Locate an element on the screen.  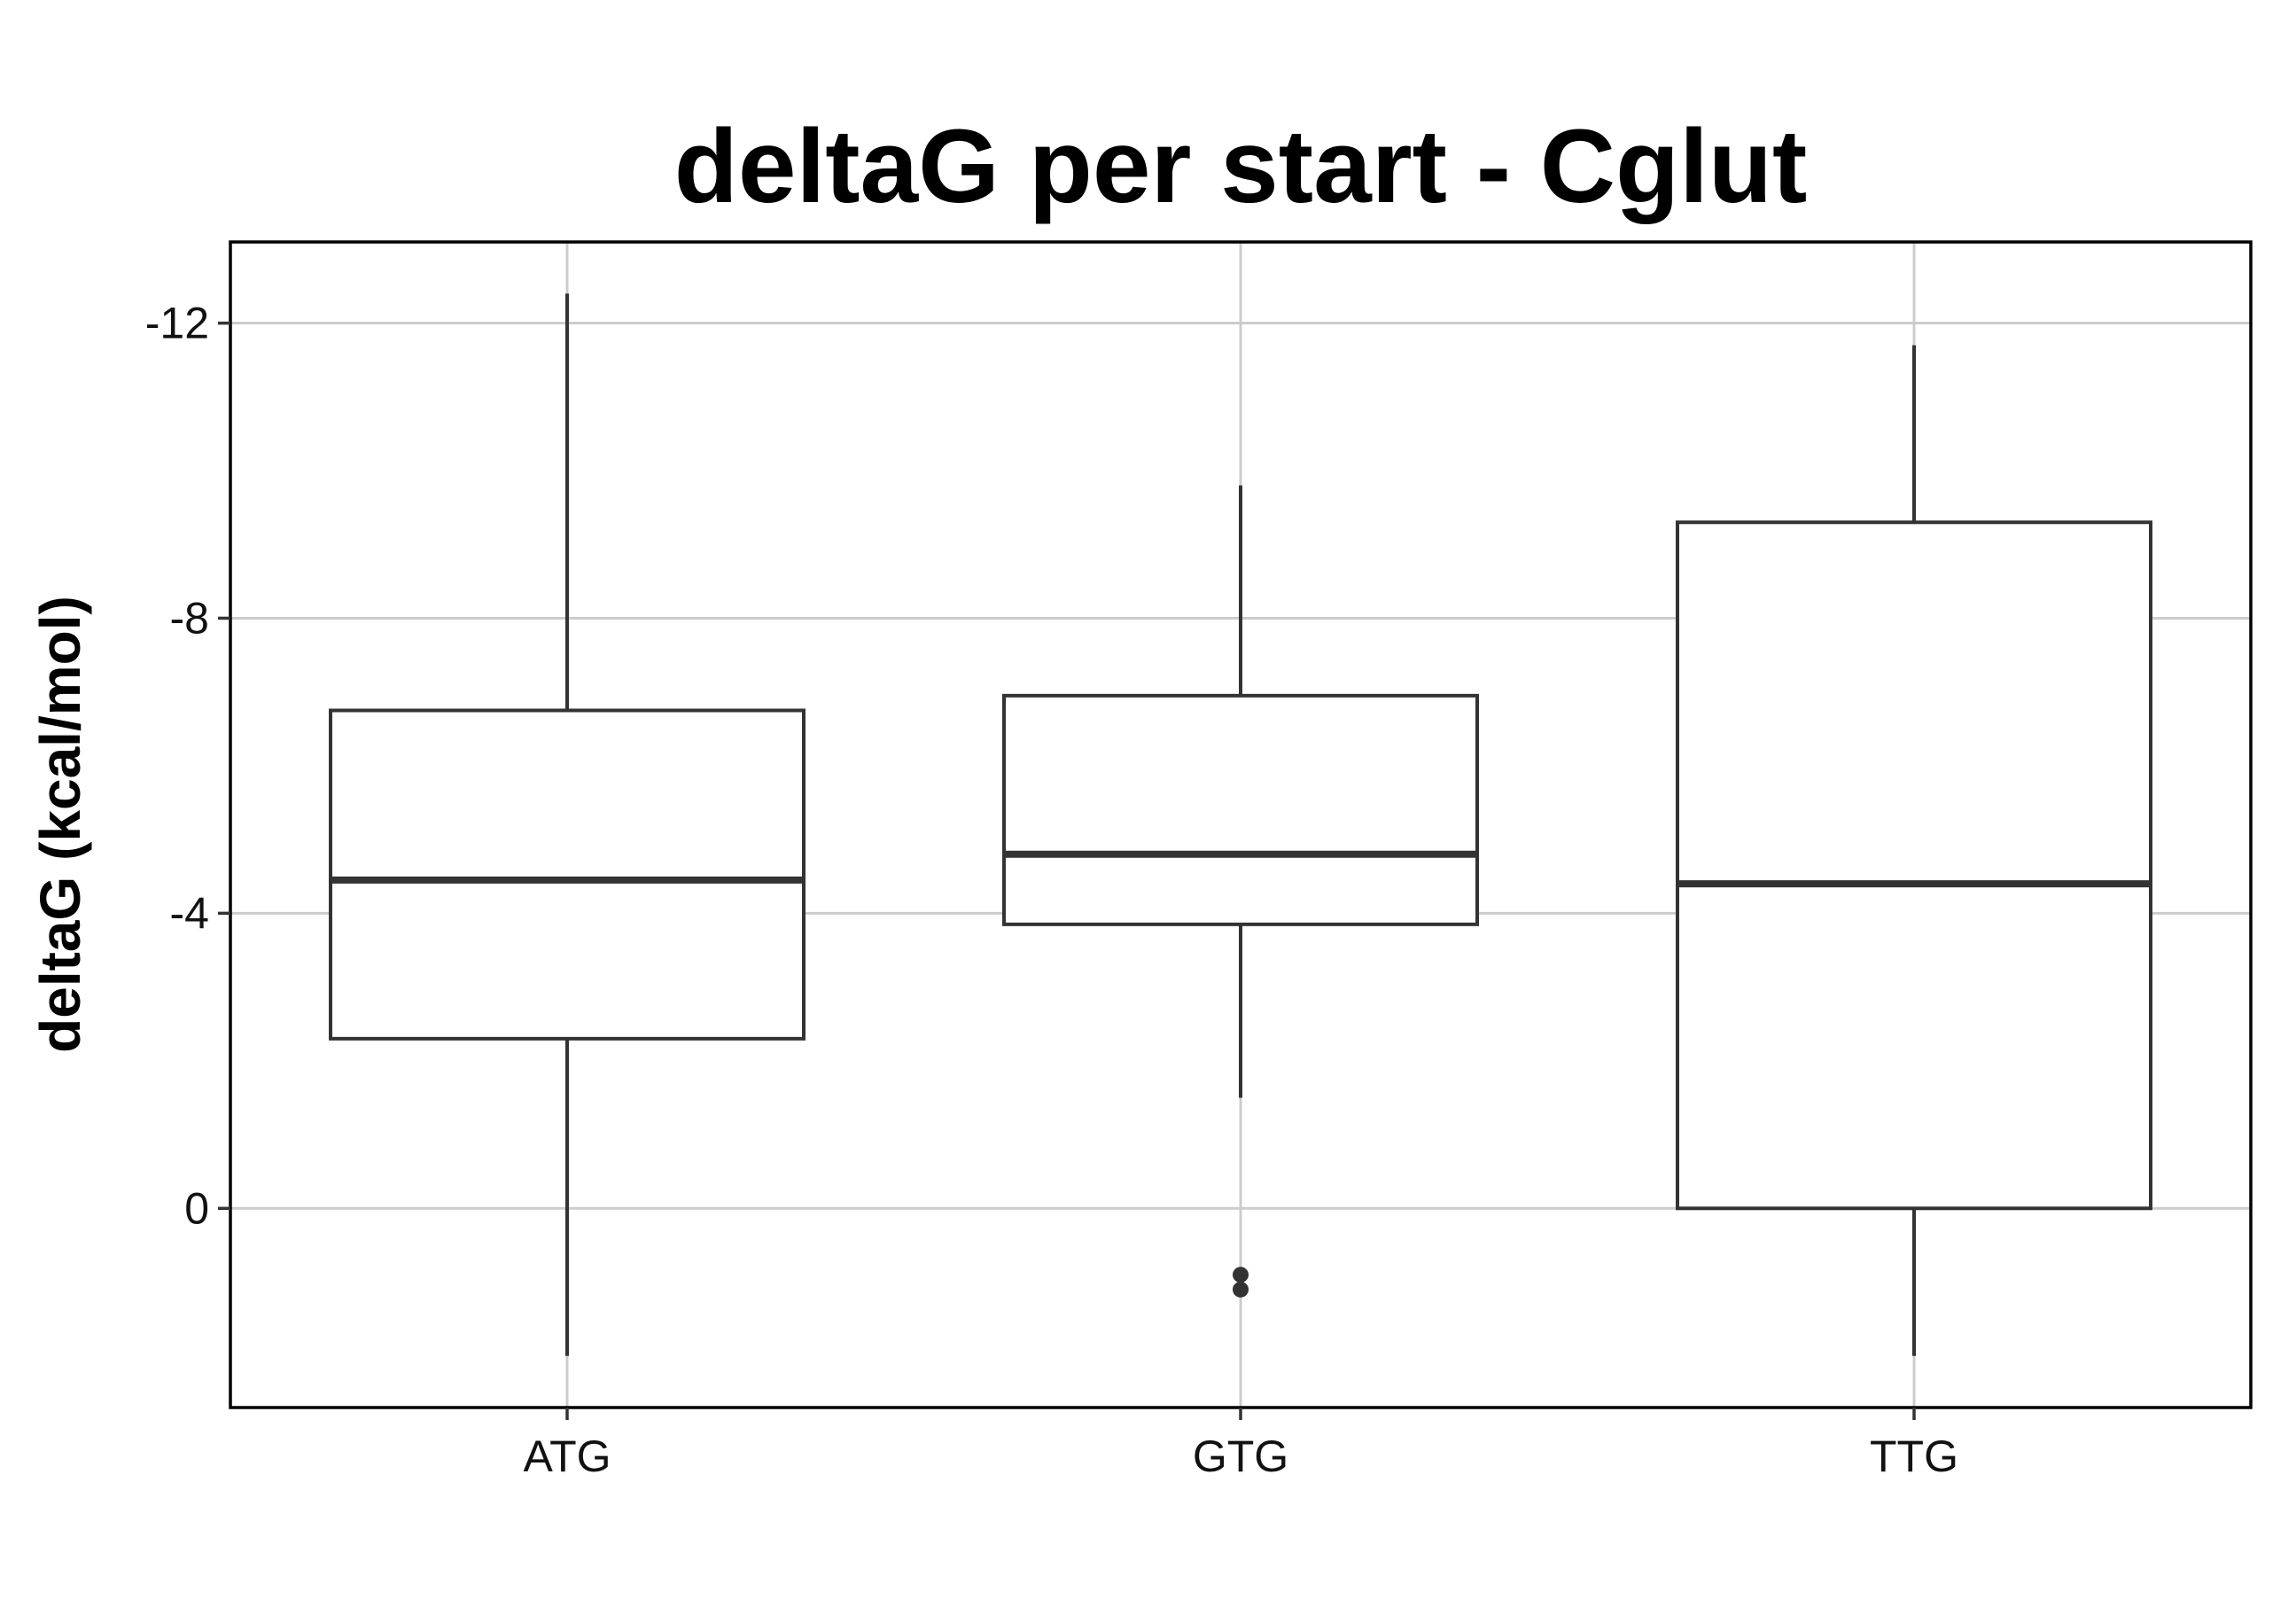
y-tick-label: -4 is located at coordinates (189, 913).